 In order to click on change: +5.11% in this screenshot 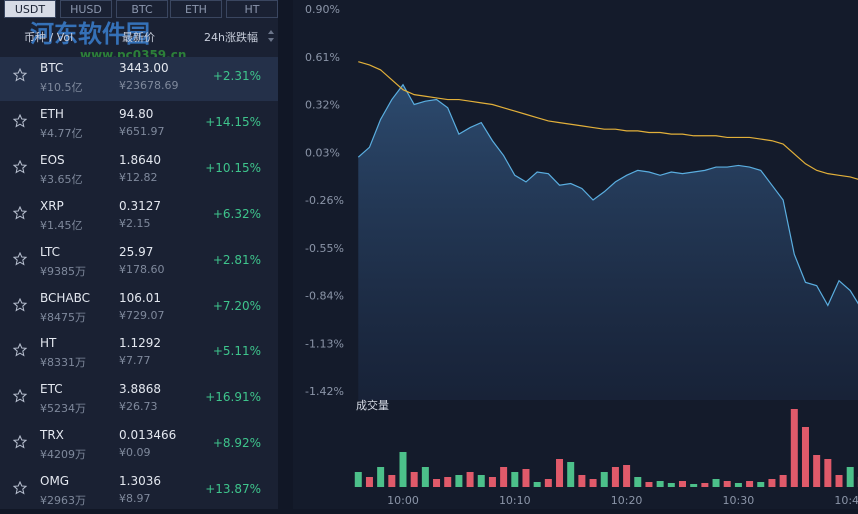, I will do `click(221, 351)`.